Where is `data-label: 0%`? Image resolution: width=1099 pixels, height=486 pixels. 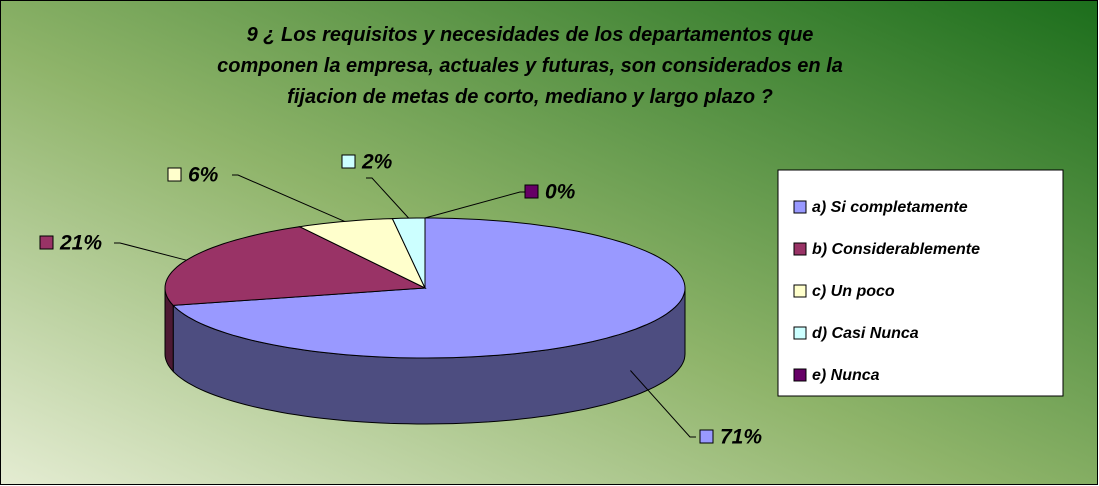 data-label: 0% is located at coordinates (560, 192).